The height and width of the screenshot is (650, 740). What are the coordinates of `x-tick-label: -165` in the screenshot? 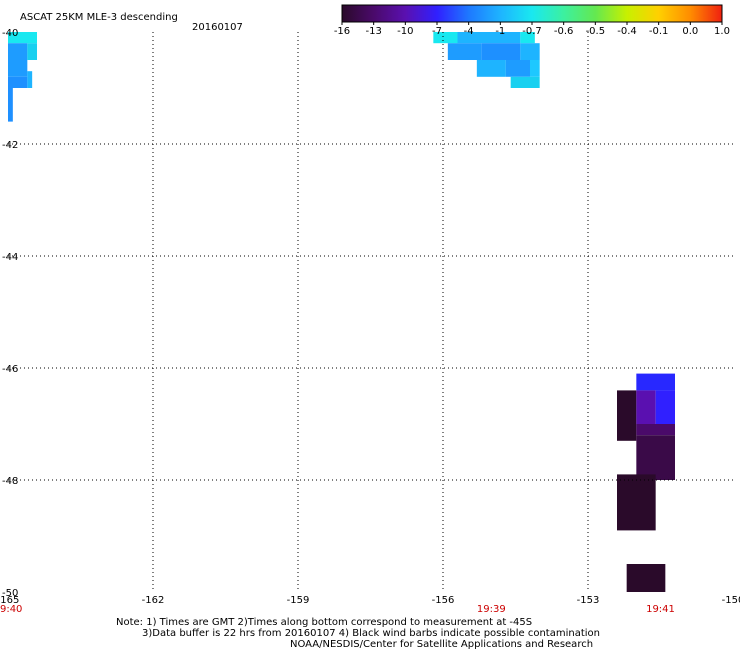 It's located at (9, 600).